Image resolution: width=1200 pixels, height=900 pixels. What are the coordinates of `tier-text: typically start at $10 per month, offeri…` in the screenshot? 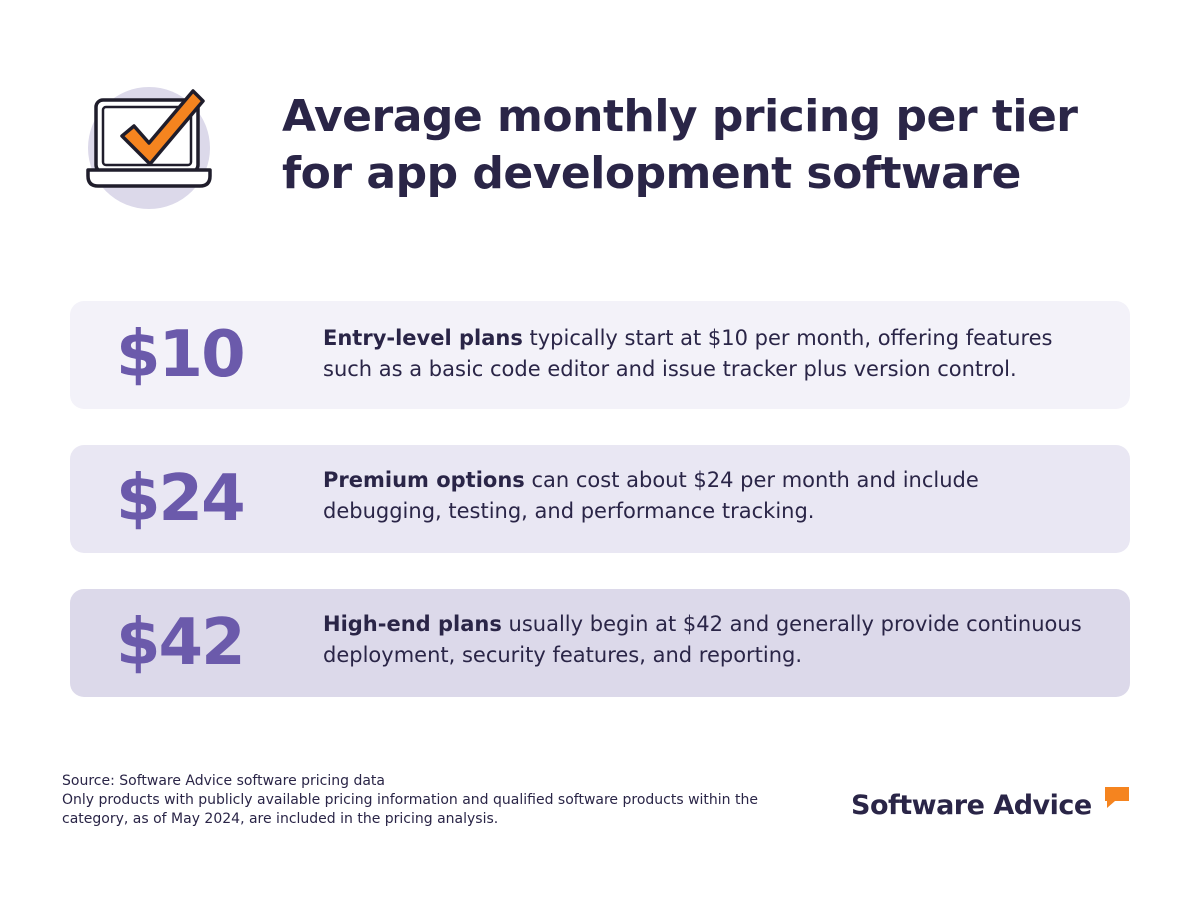 It's located at (688, 353).